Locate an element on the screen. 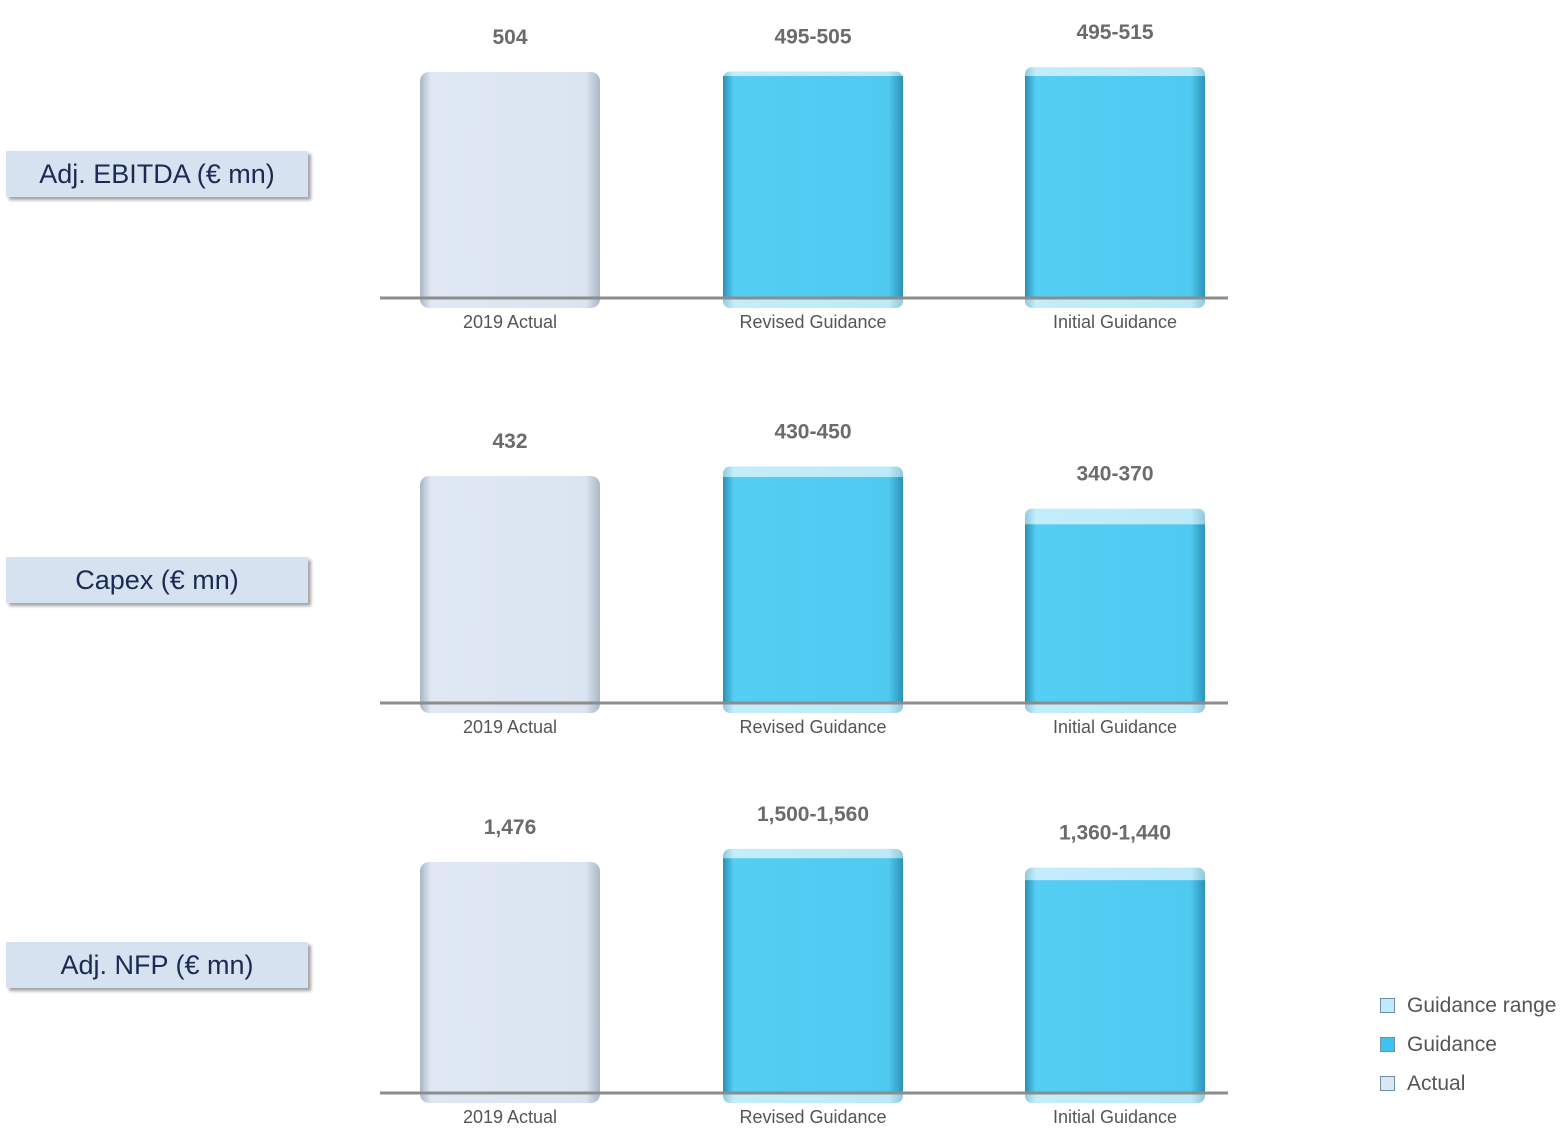 The height and width of the screenshot is (1133, 1567). nfp-initial-guidance-guidance-bar is located at coordinates (1115, 986).